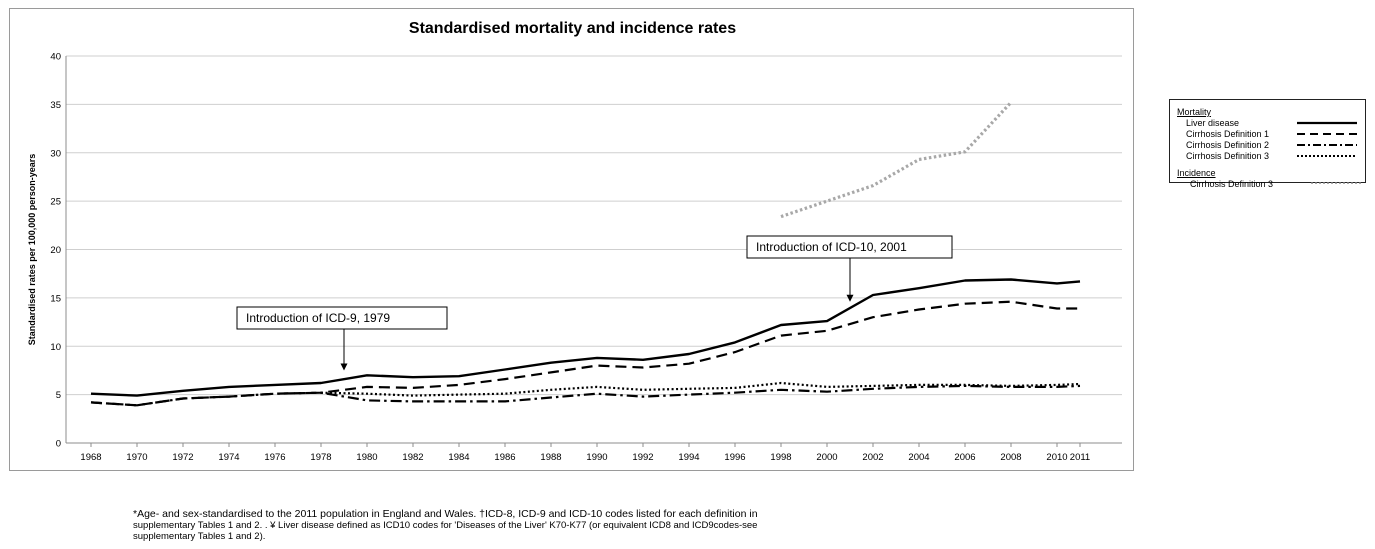 The image size is (1375, 549). Describe the element at coordinates (1010, 457) in the screenshot. I see `x-tick-label: 2008` at that location.